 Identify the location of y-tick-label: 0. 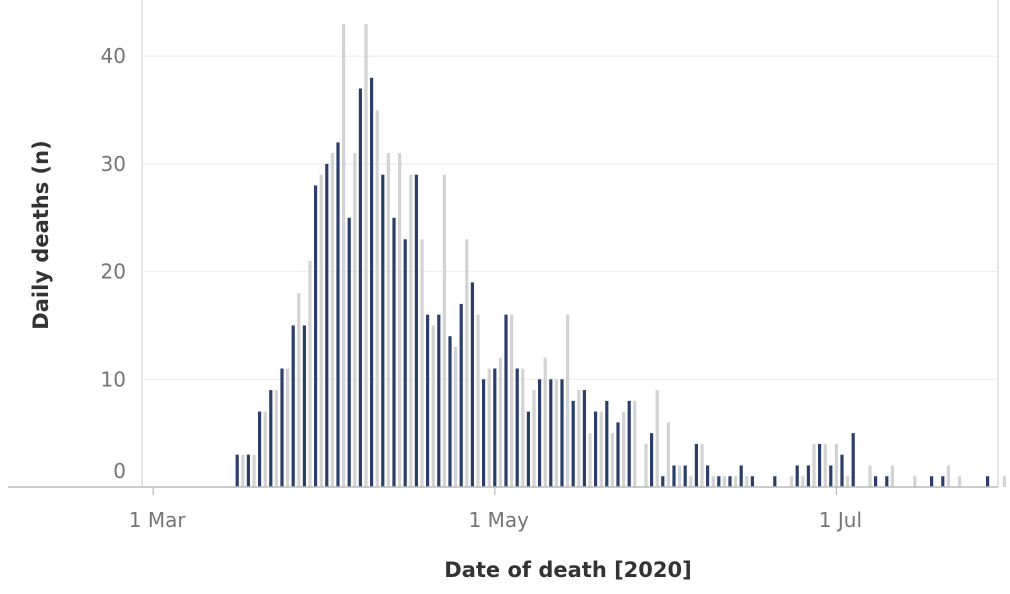
(119, 471).